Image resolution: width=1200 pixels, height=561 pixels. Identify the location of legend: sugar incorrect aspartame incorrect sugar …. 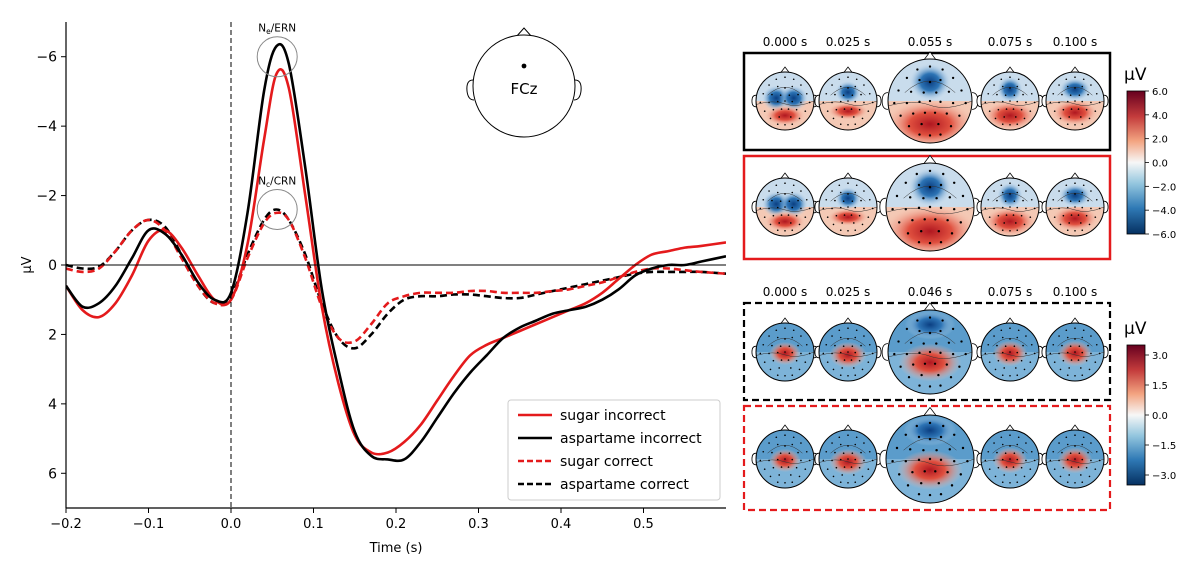
(614, 450).